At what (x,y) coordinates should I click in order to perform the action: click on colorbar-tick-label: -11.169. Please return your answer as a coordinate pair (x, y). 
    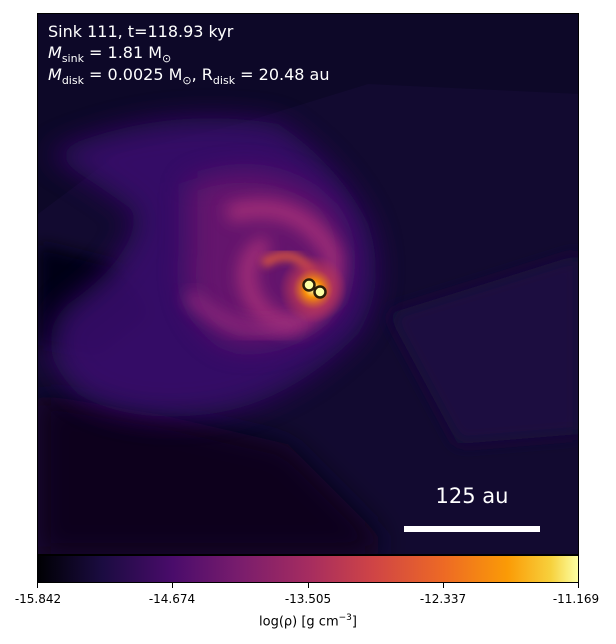
    Looking at the image, I should click on (576, 599).